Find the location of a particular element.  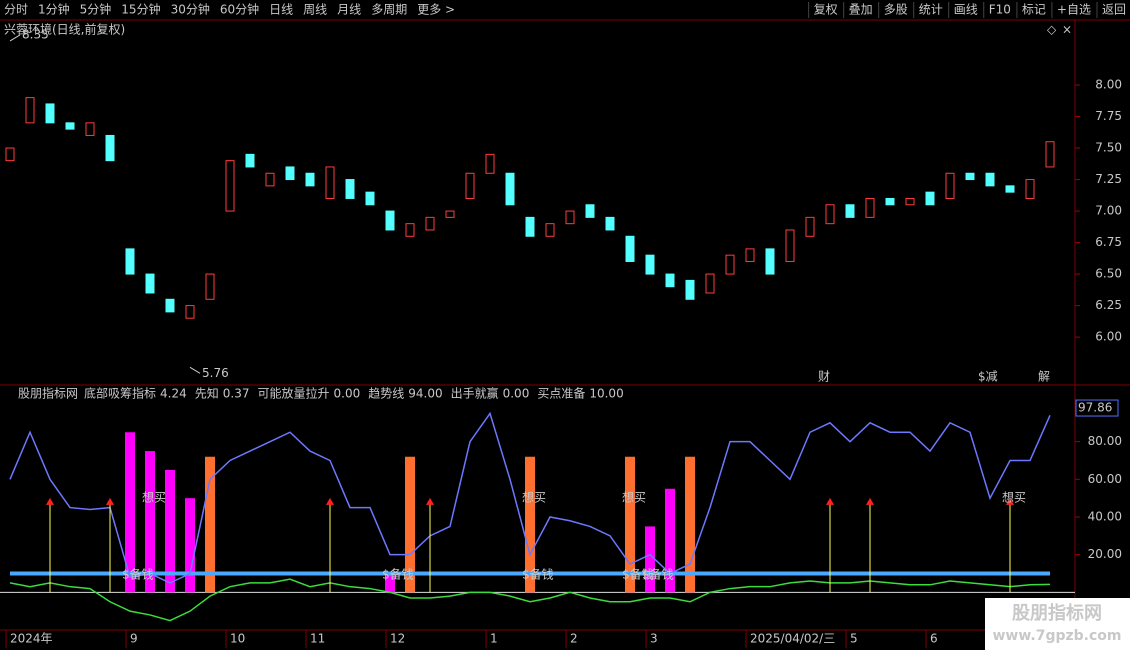

tab: 日线 is located at coordinates (281, 10).